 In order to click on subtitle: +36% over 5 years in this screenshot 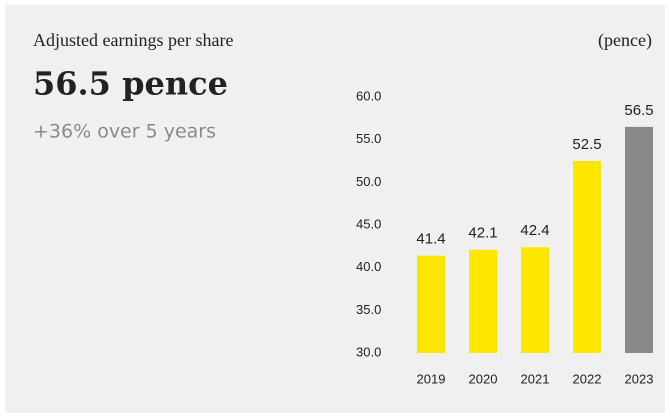, I will do `click(124, 132)`.